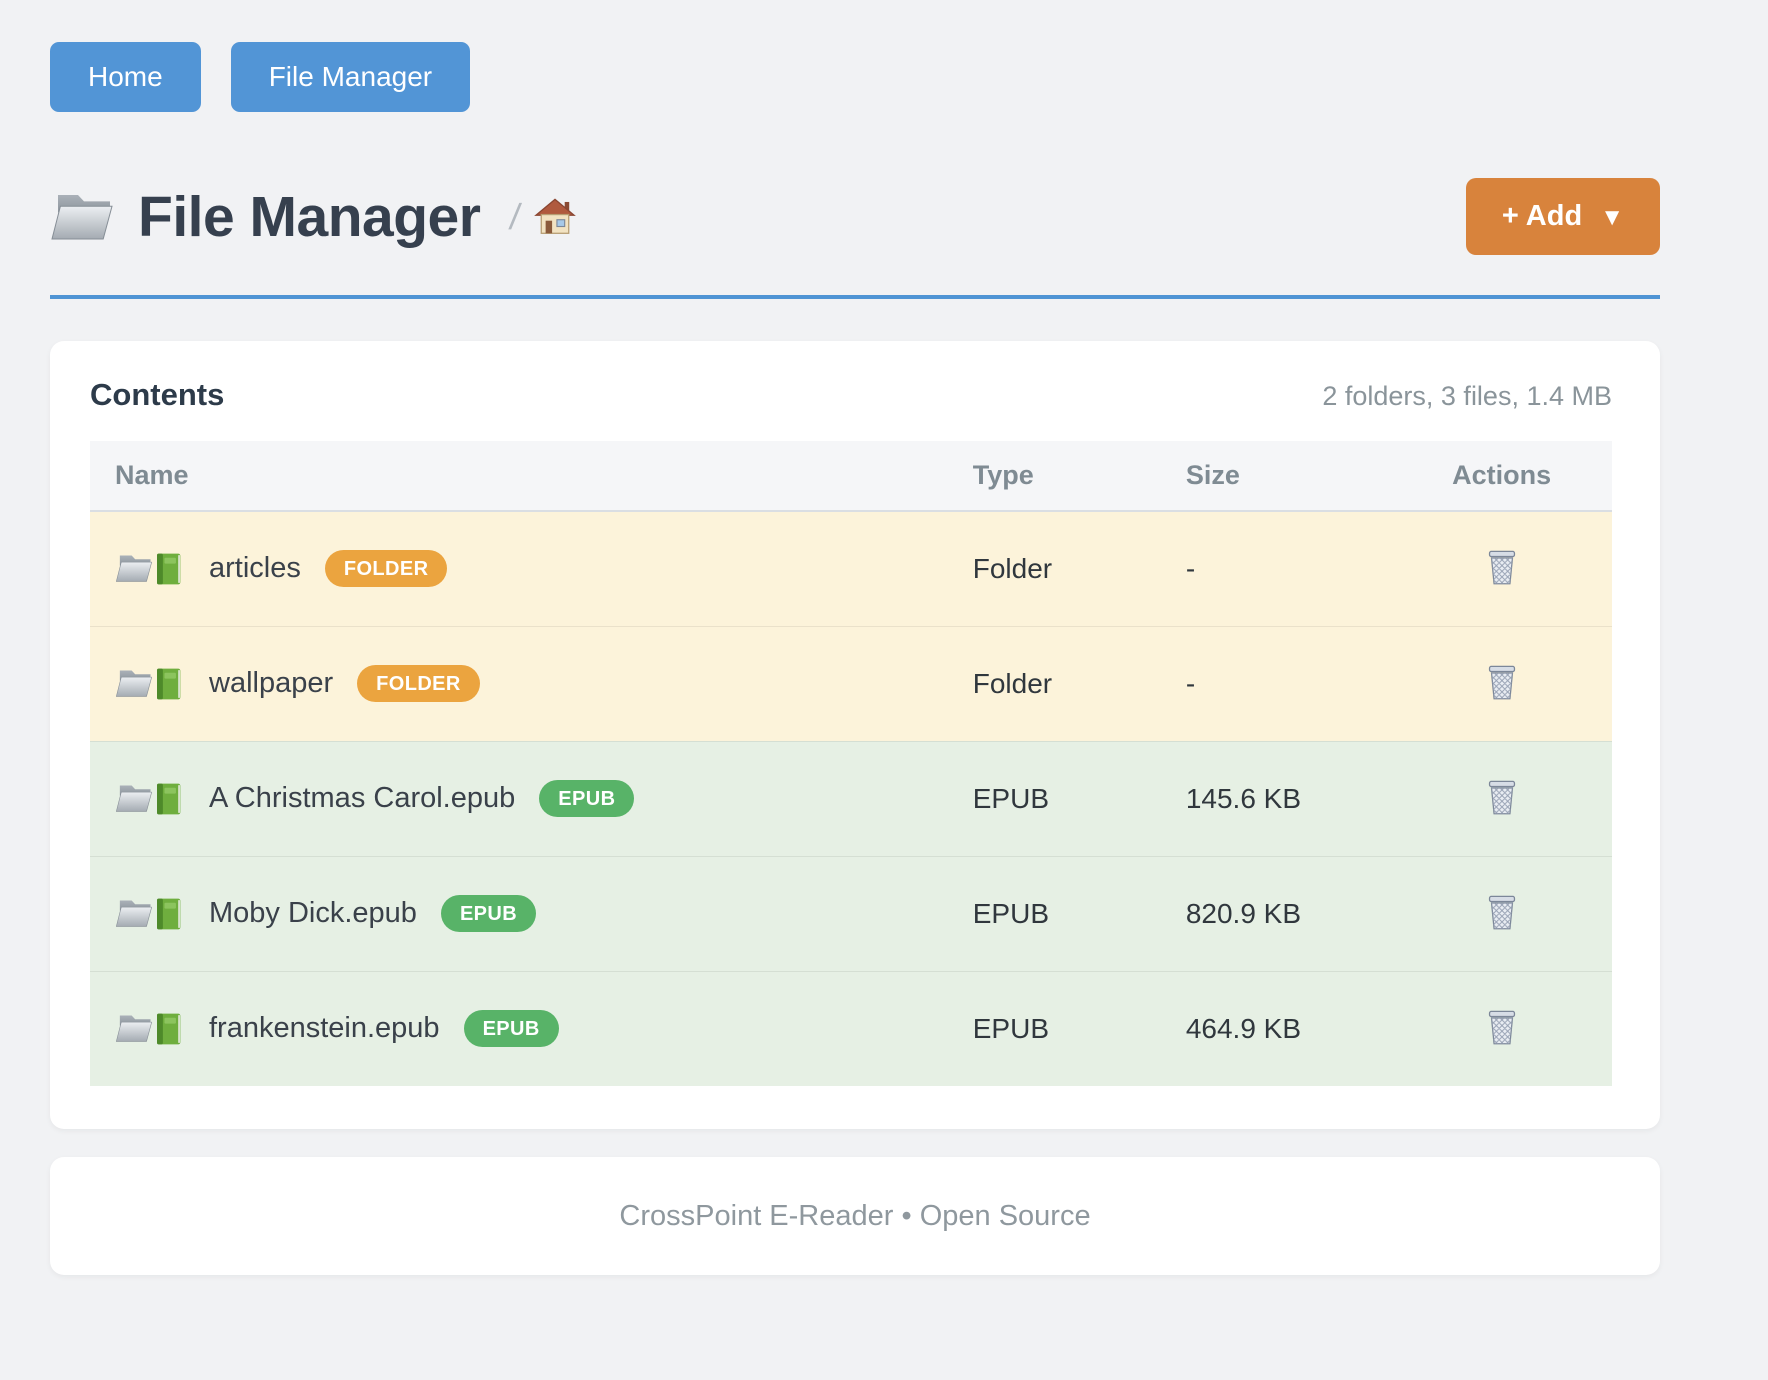  I want to click on column-header-size: Size, so click(1288, 476).